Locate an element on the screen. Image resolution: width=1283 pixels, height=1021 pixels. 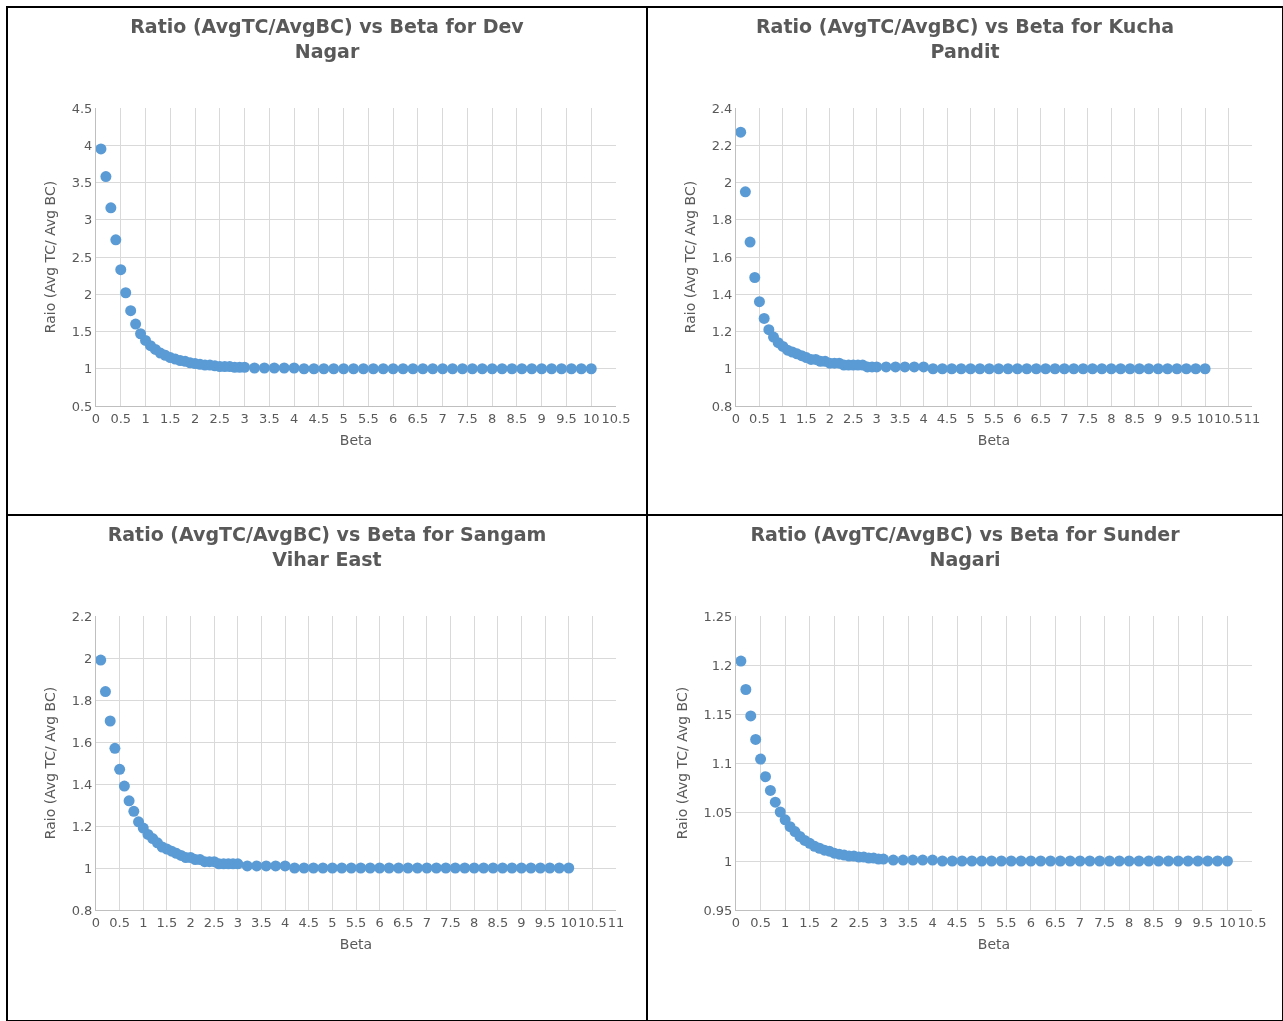
y-tick-label: 0.5 is located at coordinates (82, 406).